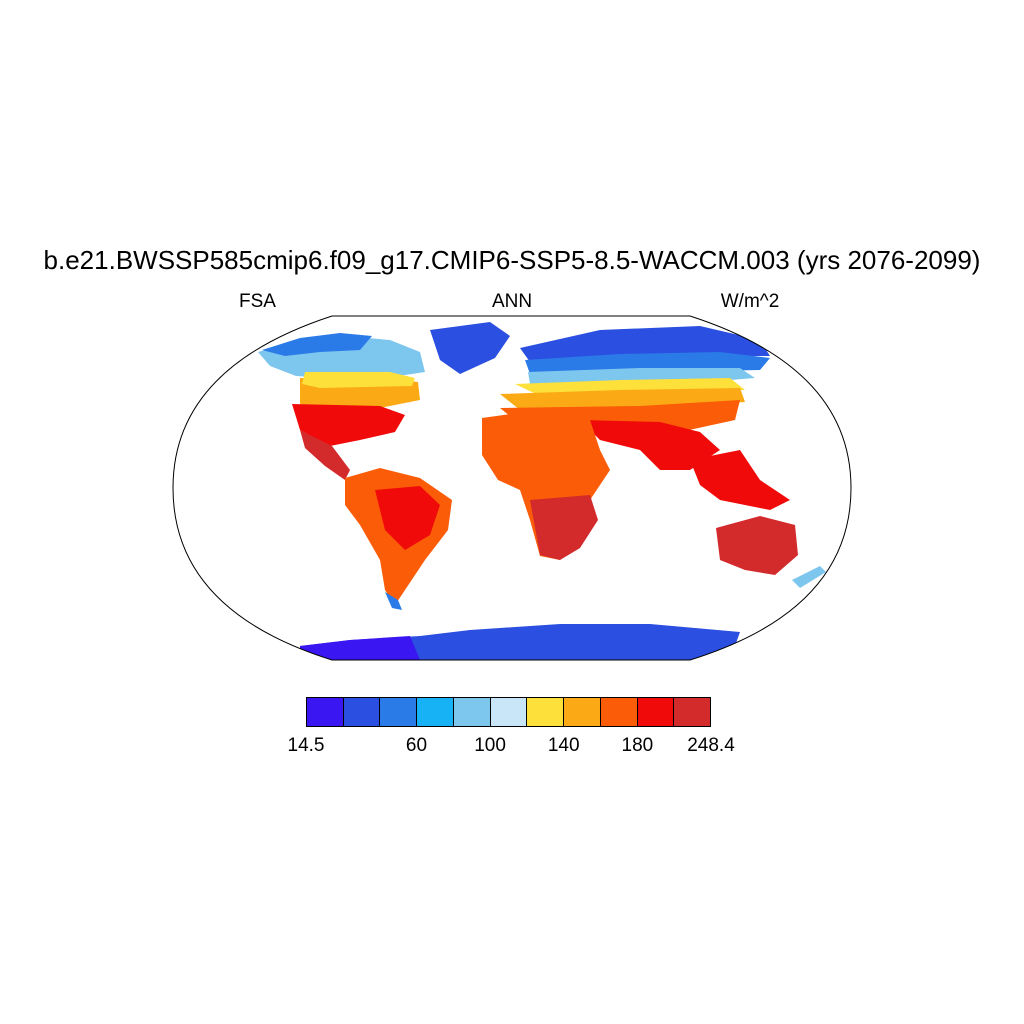  I want to click on antarctica-west, so click(360, 648).